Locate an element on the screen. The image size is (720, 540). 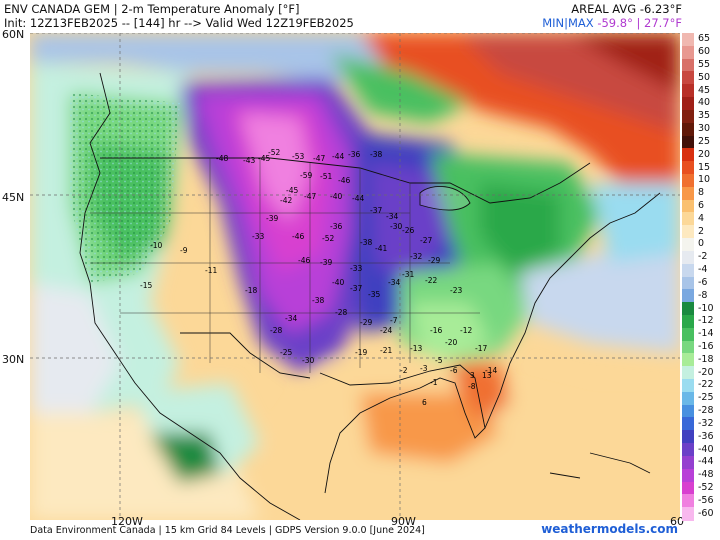
colorbar-tick-label: 25 is located at coordinates (704, 141).